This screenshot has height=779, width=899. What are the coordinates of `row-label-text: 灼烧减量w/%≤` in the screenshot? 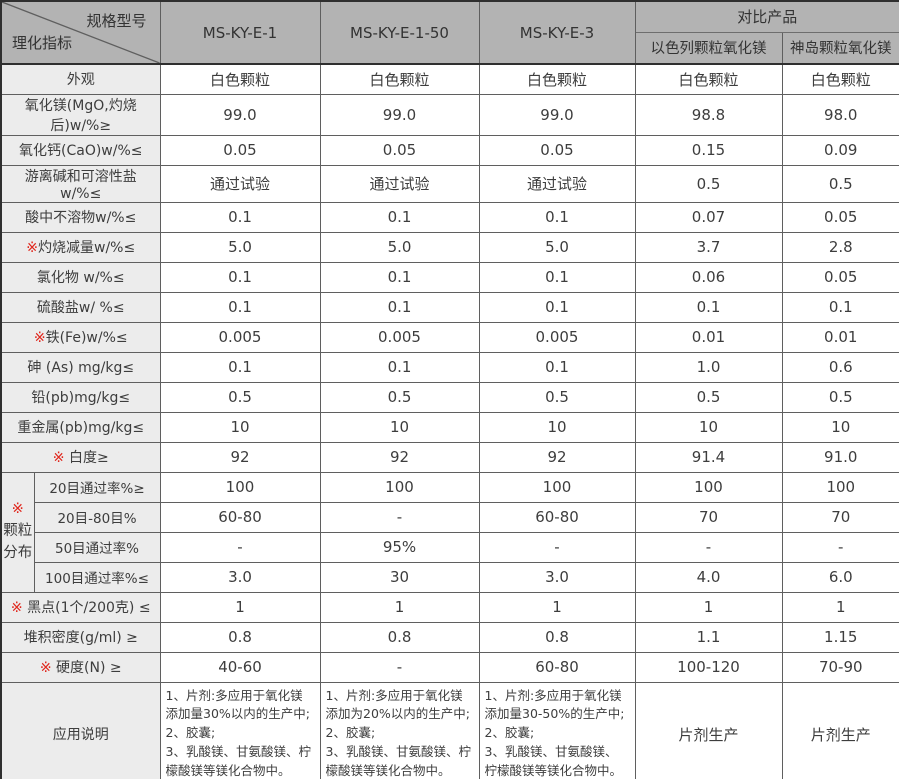 It's located at (87, 248).